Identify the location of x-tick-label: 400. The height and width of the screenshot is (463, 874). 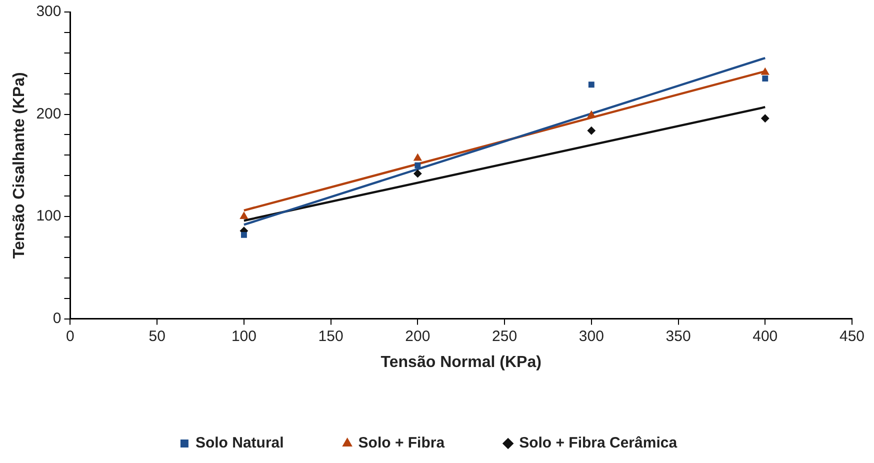
(765, 336).